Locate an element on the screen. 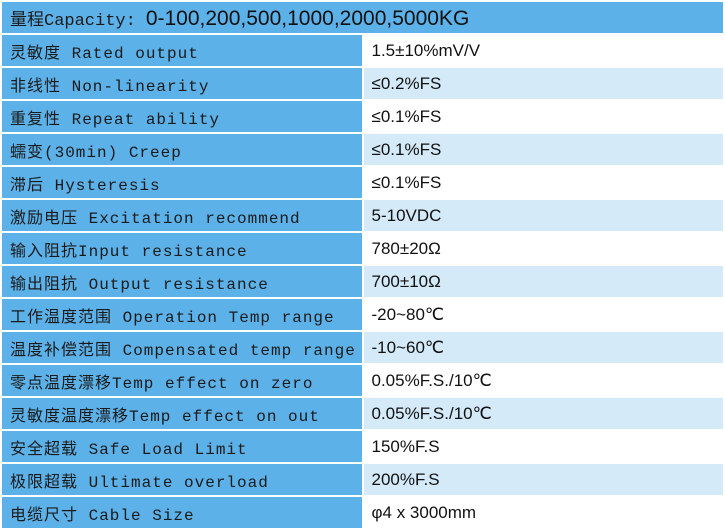 This screenshot has width=725, height=530. spec-row: 极限超载 Ultimate overload 200%F.S is located at coordinates (362, 479).